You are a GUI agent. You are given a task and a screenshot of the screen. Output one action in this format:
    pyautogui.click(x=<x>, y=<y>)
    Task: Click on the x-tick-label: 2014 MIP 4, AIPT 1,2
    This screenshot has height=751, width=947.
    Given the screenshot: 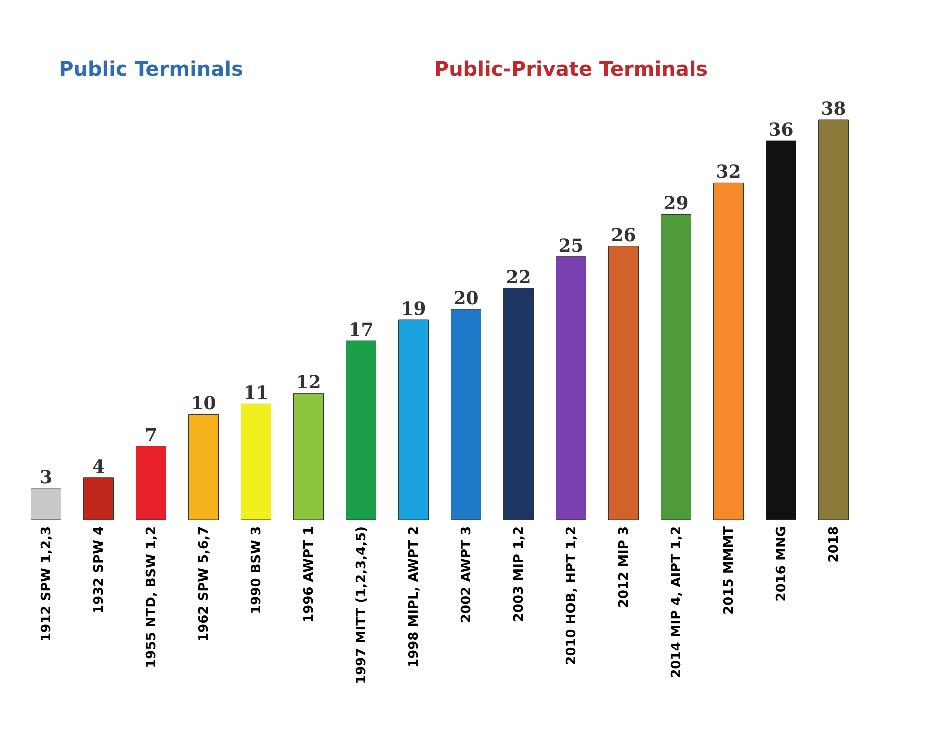 What is the action you would take?
    pyautogui.click(x=676, y=602)
    